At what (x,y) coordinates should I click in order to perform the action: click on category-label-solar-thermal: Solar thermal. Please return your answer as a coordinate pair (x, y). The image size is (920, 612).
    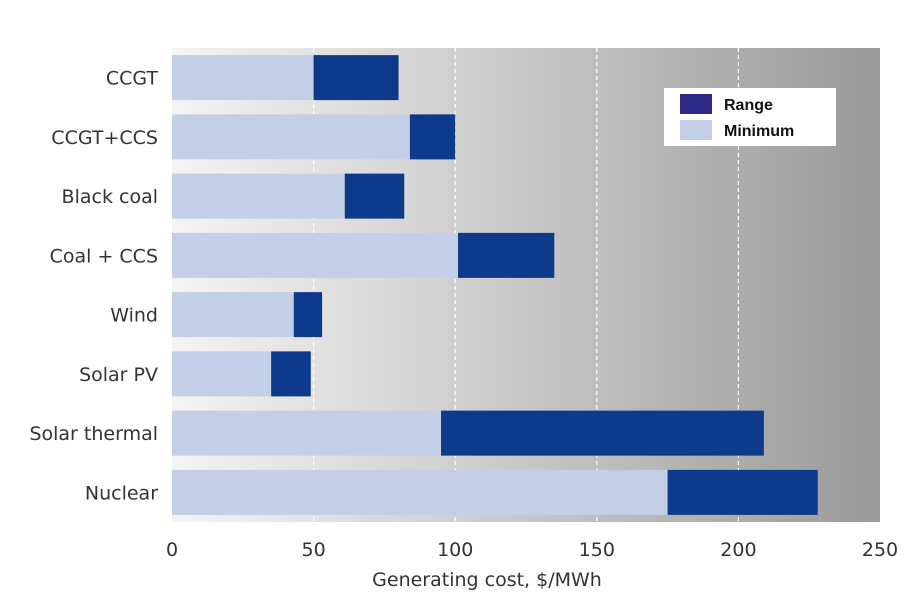
    Looking at the image, I should click on (93, 434).